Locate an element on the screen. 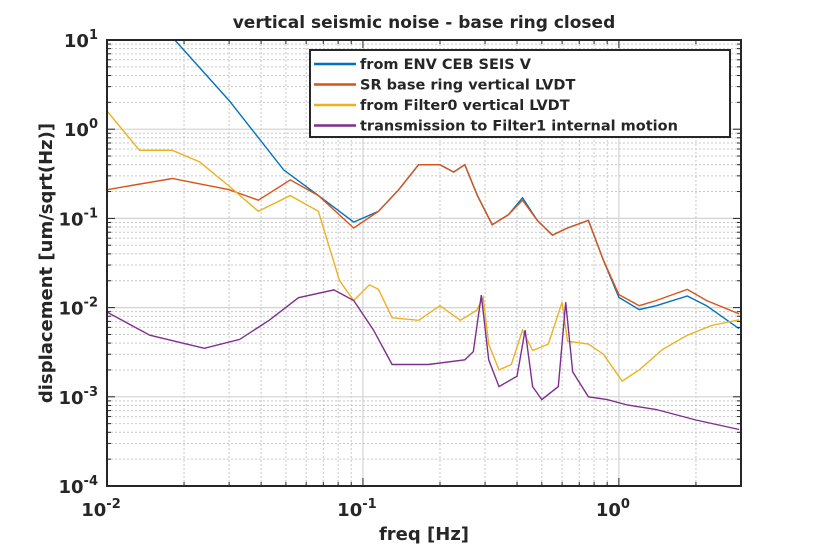 The width and height of the screenshot is (819, 550). x-tick-label: 100 is located at coordinates (613, 509).